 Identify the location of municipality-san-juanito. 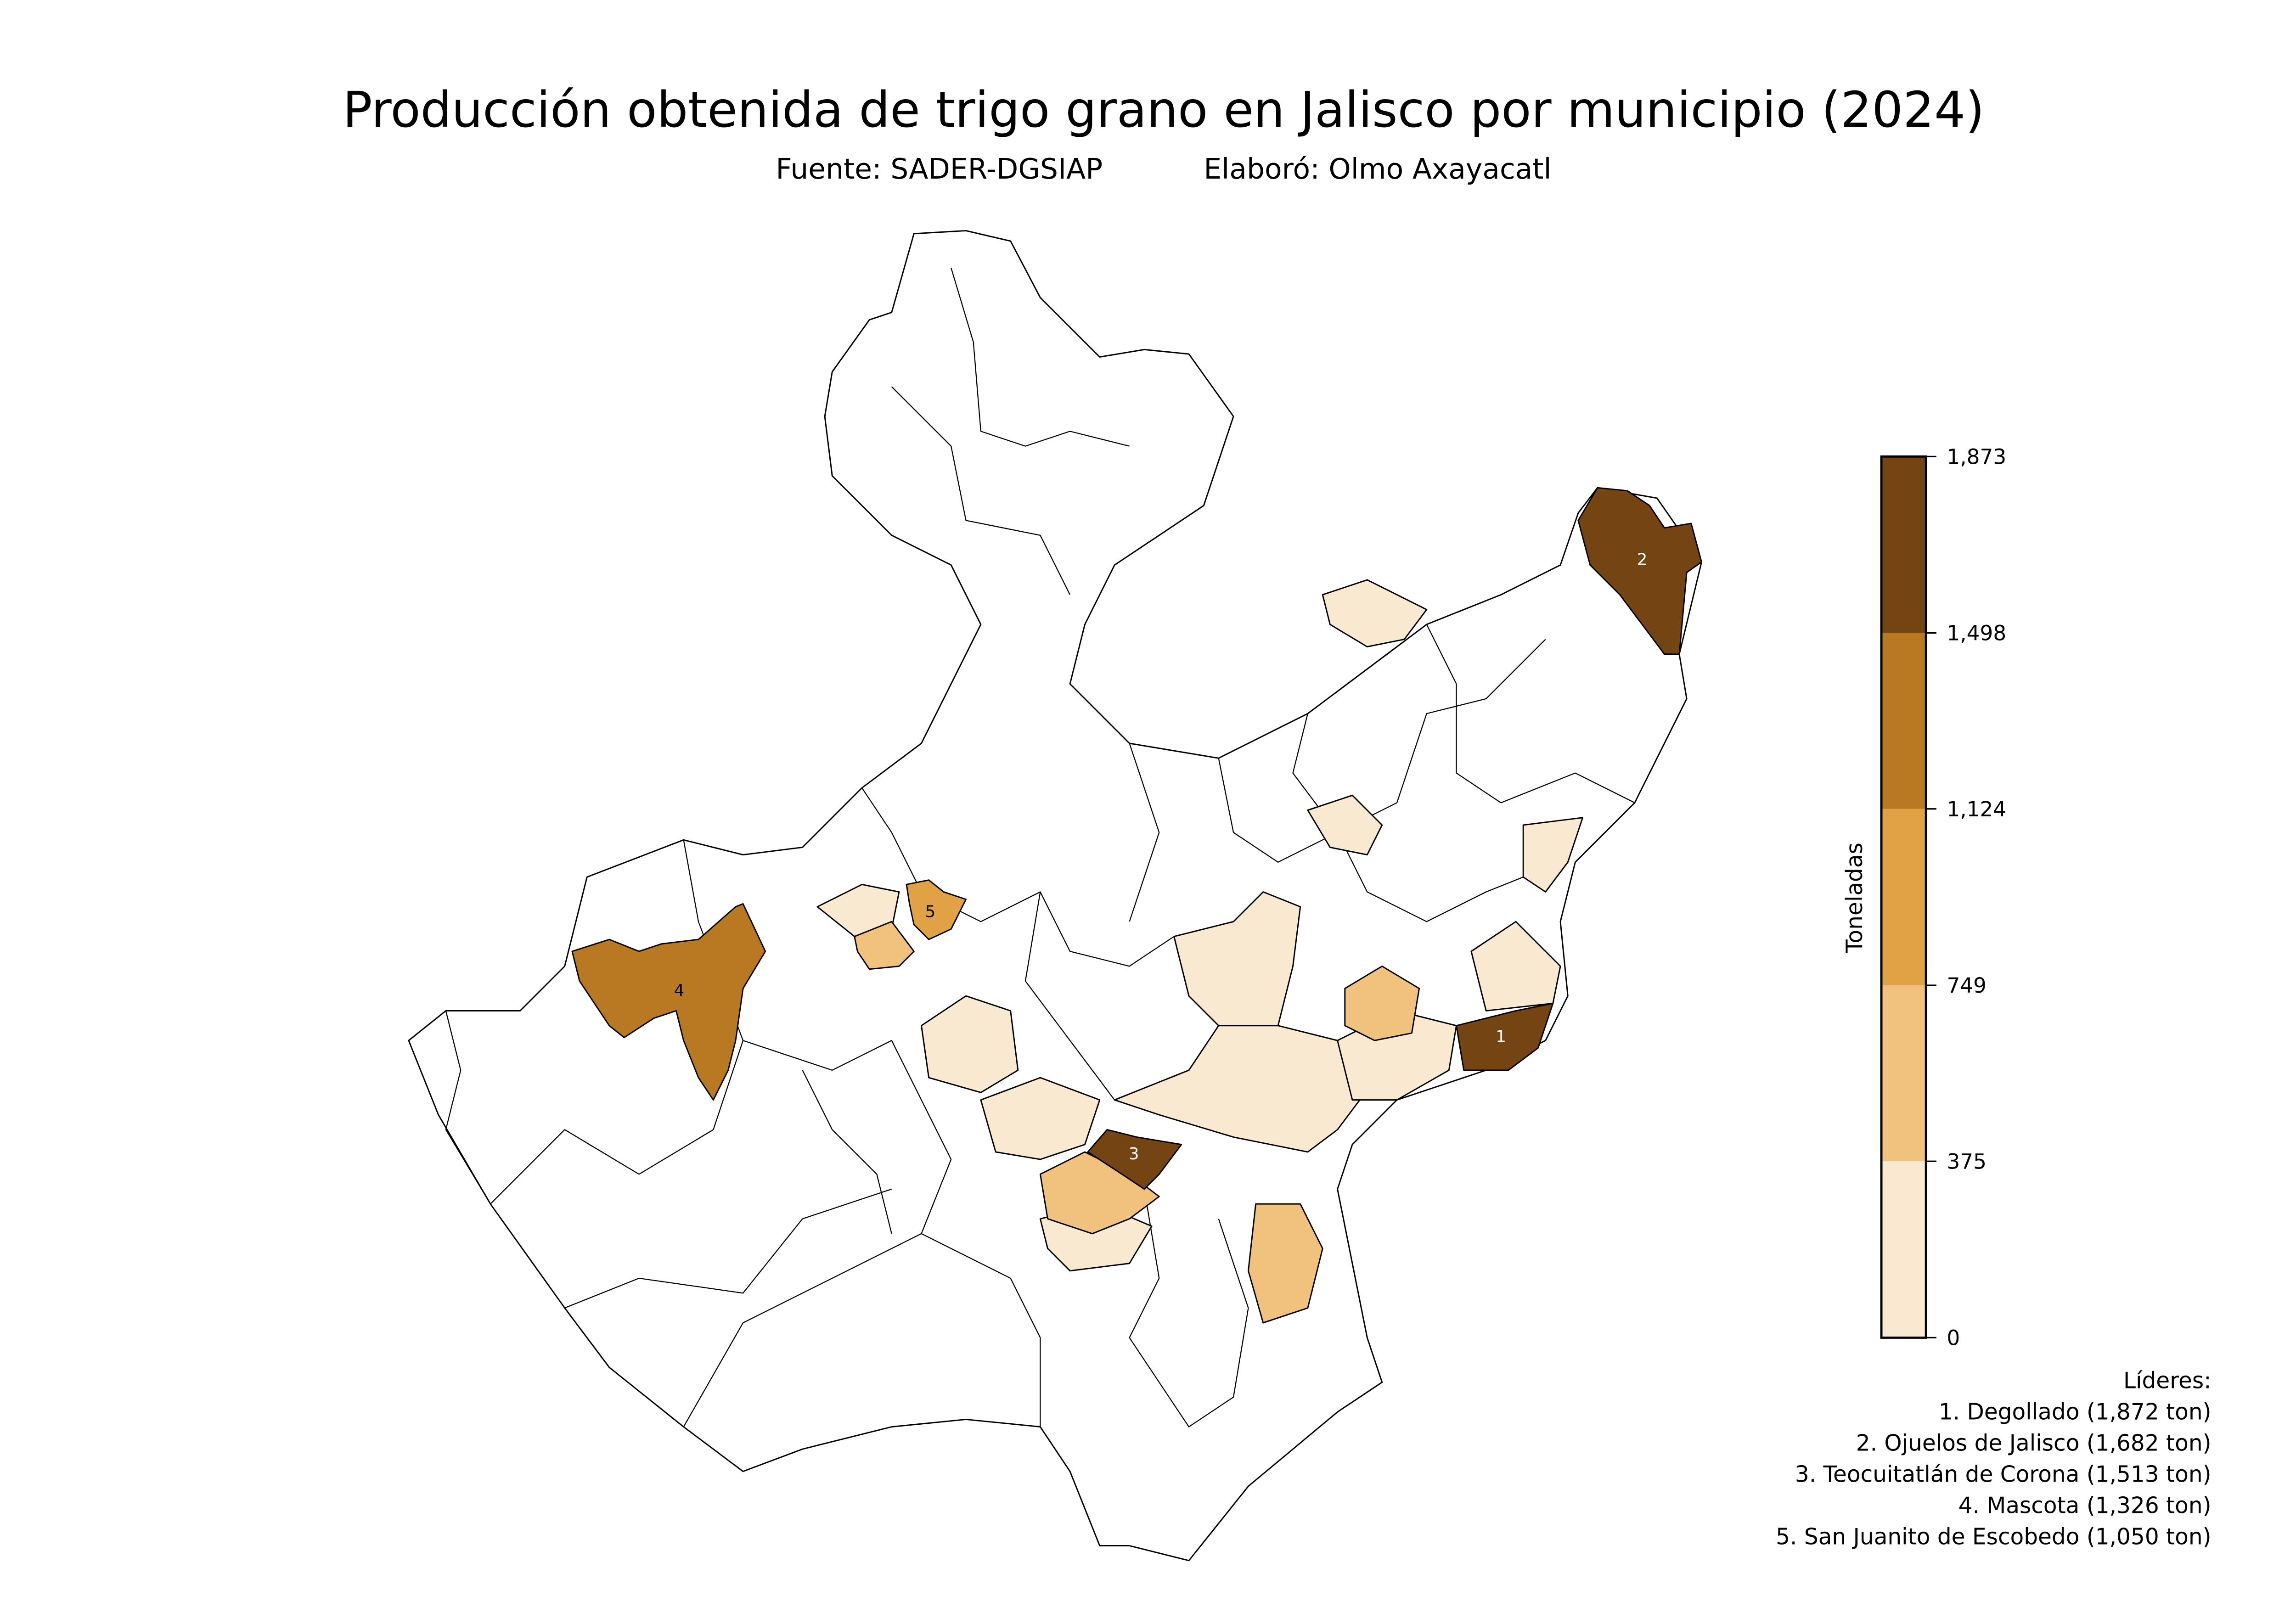
(937, 909).